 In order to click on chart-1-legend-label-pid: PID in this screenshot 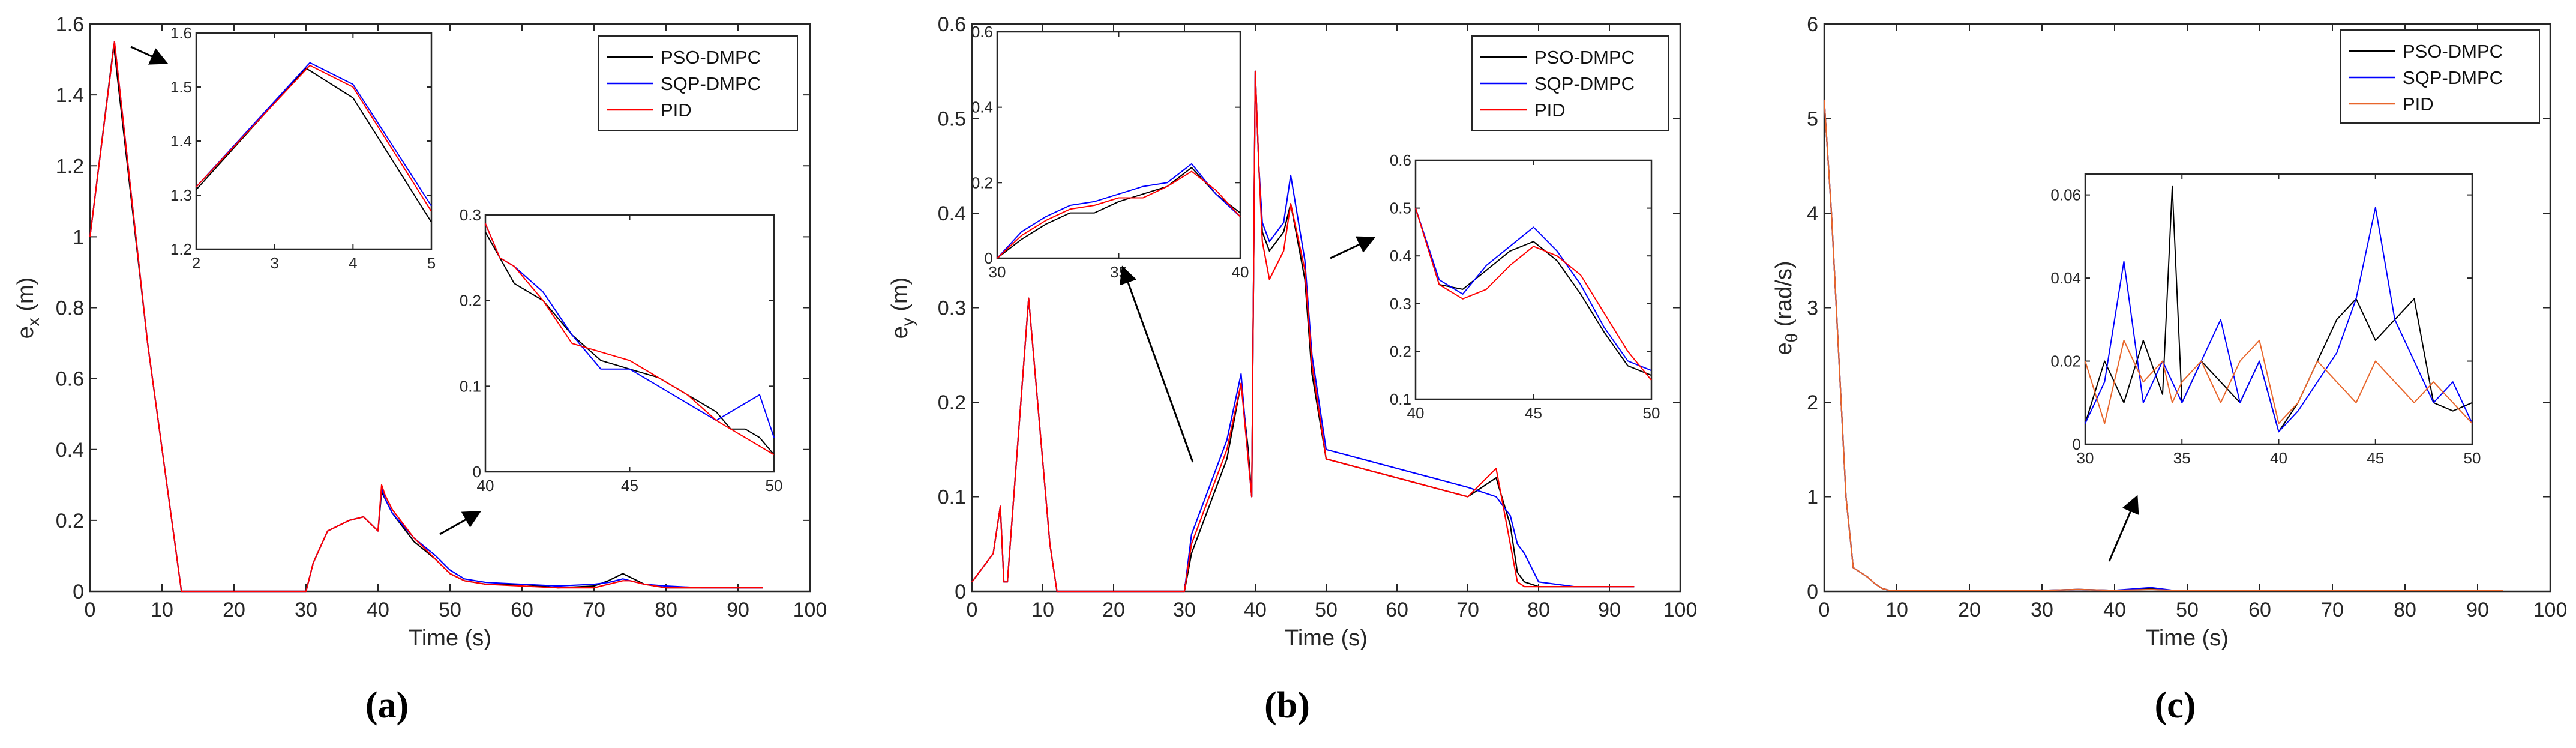, I will do `click(1550, 110)`.